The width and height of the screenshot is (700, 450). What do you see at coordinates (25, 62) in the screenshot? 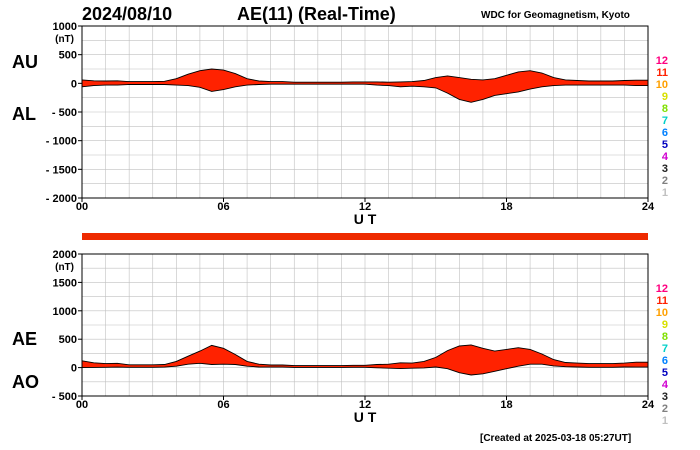
I see `au-label: AU` at bounding box center [25, 62].